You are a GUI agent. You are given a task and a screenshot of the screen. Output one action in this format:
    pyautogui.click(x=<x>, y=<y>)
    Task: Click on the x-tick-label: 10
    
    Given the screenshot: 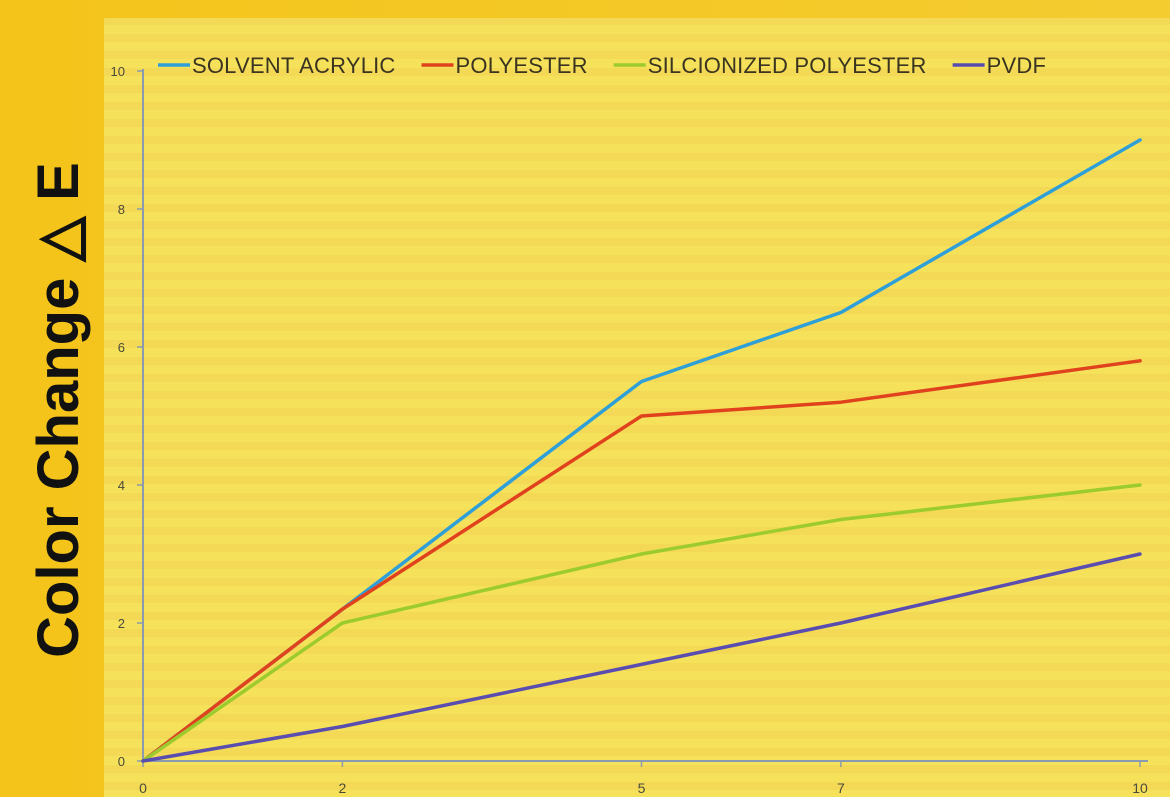 What is the action you would take?
    pyautogui.click(x=1140, y=788)
    